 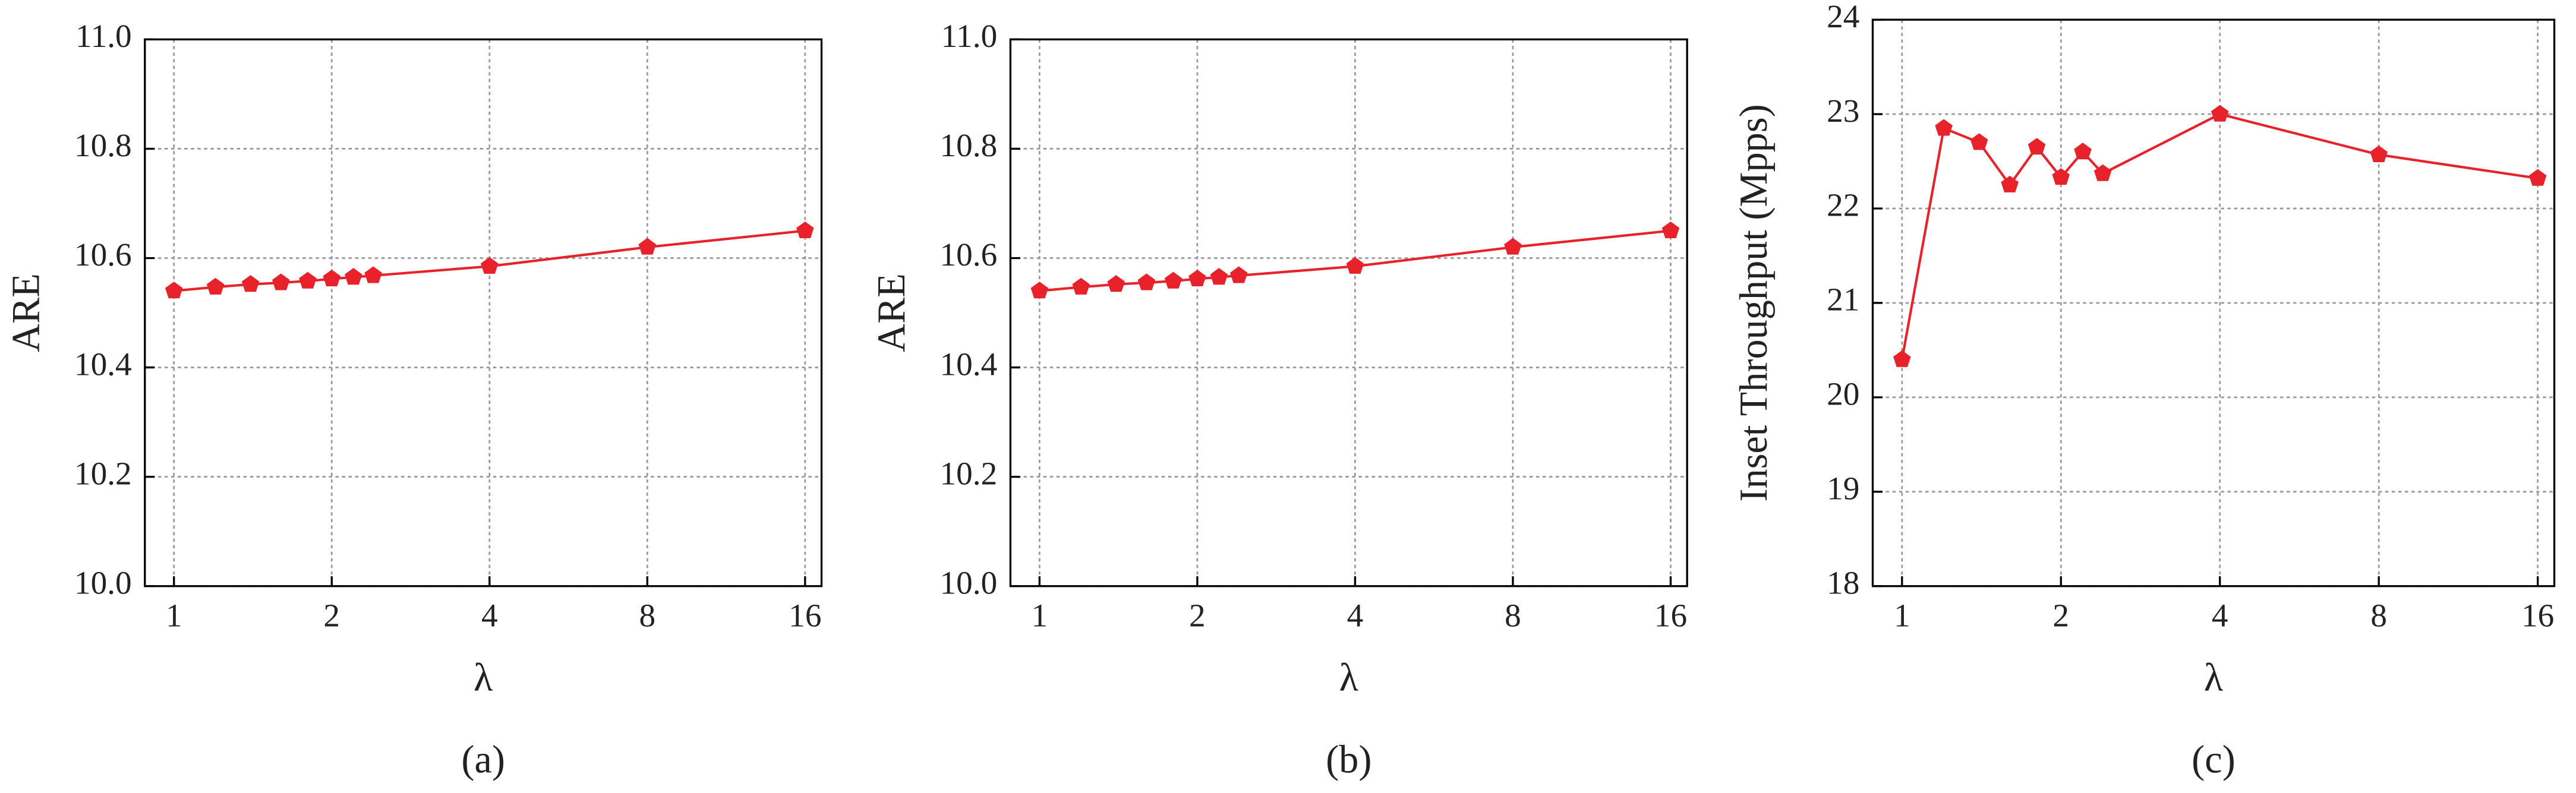 What do you see at coordinates (483, 759) in the screenshot?
I see `panel-caption: (a)` at bounding box center [483, 759].